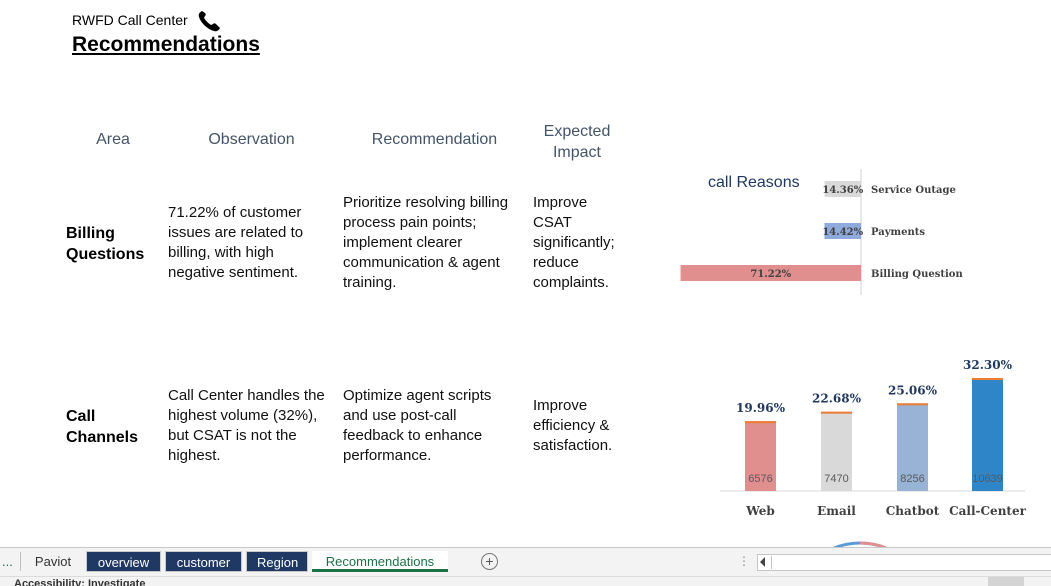  Describe the element at coordinates (413, 435) in the screenshot. I see `text-line: feedback to enhance` at that location.